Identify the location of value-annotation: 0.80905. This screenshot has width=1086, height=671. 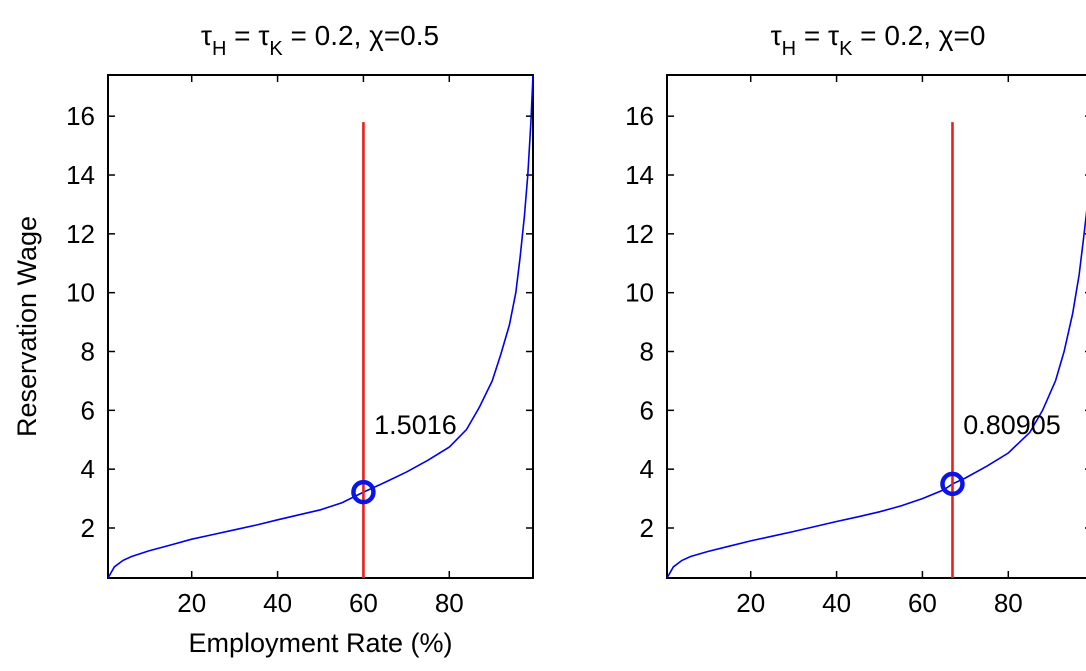
(1012, 425).